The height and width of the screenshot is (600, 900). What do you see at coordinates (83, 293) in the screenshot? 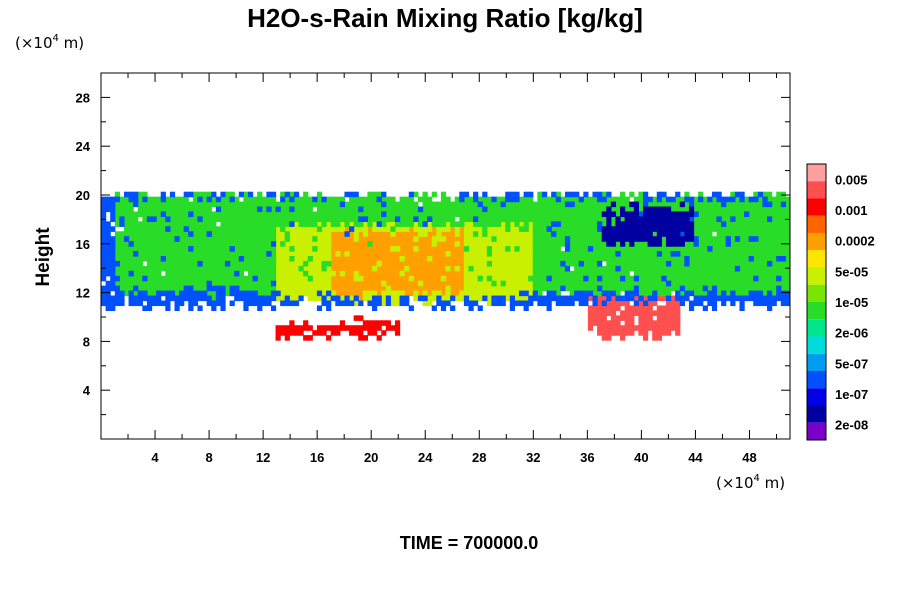
I see `y-tick-label: 12` at bounding box center [83, 293].